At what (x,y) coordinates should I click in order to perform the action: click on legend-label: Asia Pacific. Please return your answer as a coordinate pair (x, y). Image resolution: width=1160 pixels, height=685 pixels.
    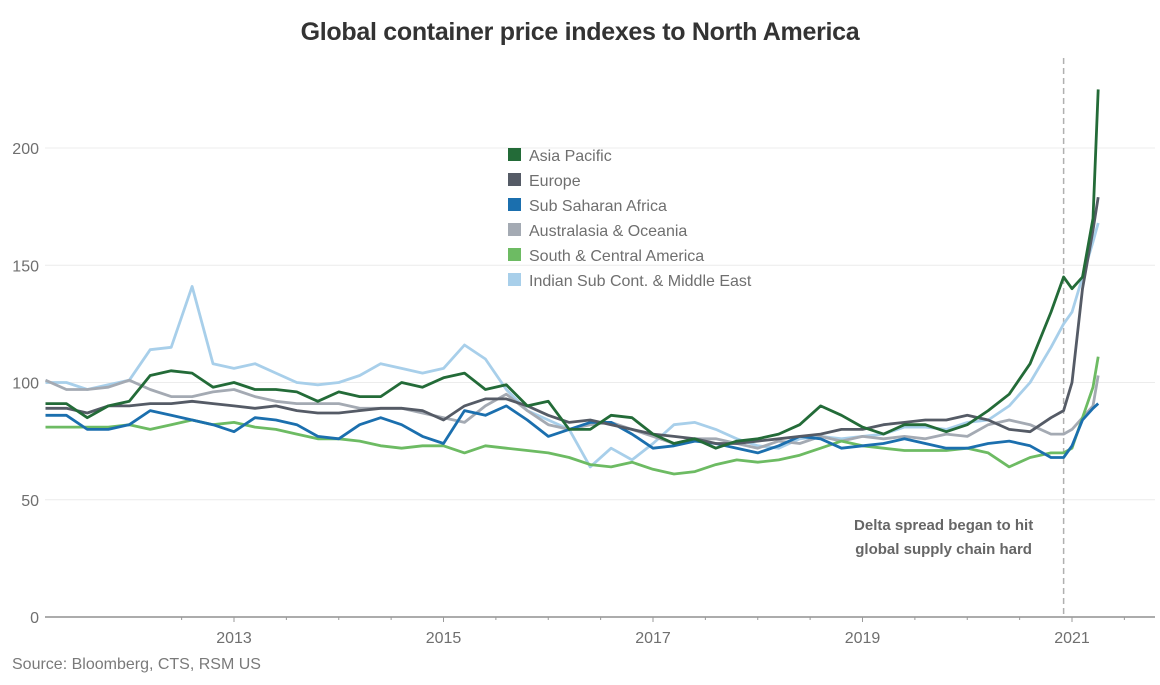
    Looking at the image, I should click on (570, 156).